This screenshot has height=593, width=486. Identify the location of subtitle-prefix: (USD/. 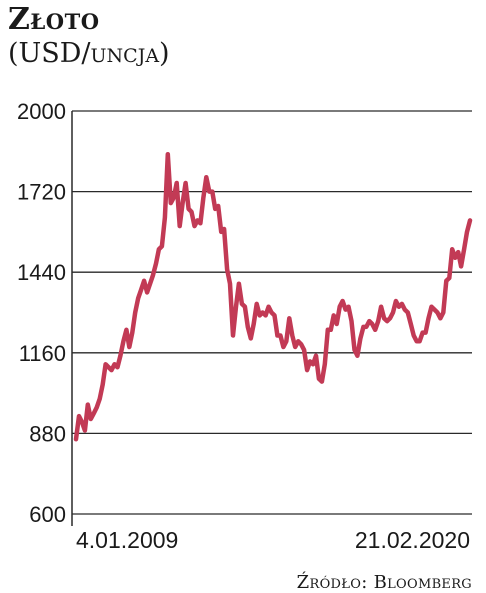
(49, 53).